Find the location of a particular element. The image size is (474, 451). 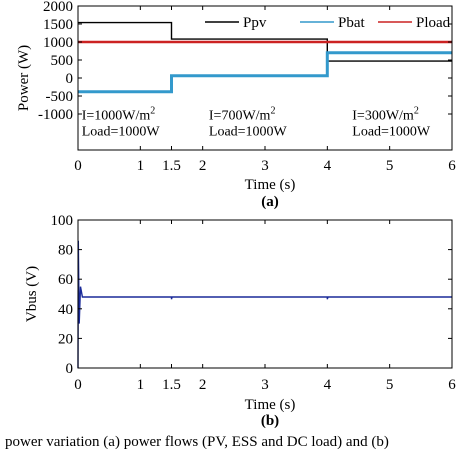

y-tick-label: -1000 is located at coordinates (55, 115).